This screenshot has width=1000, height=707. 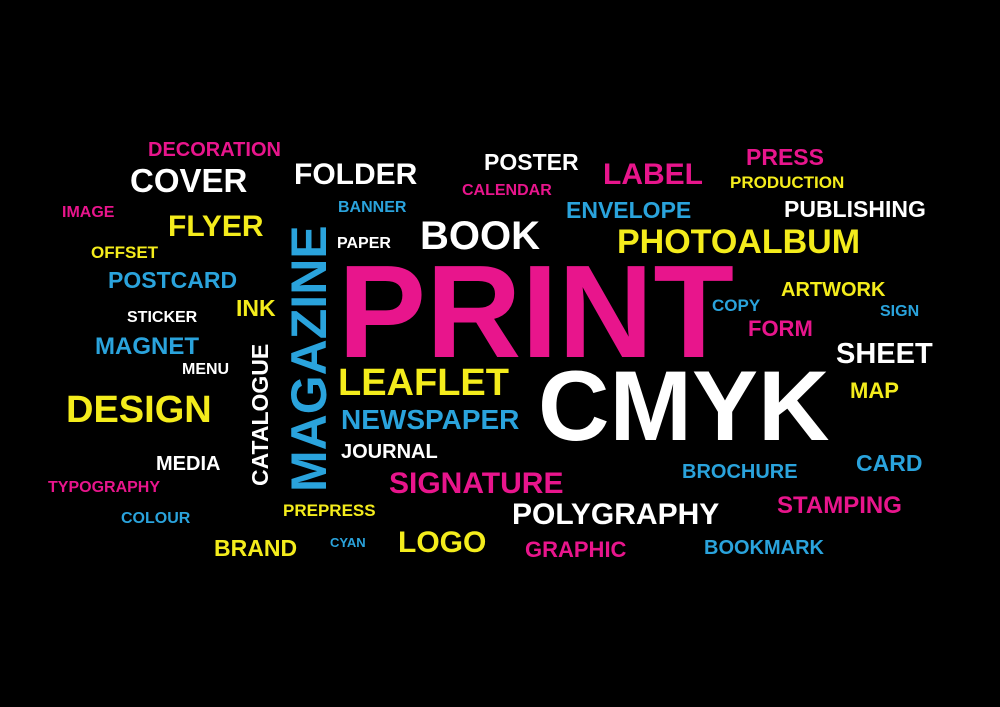 I want to click on word-magnet: MAGNET, so click(x=147, y=346).